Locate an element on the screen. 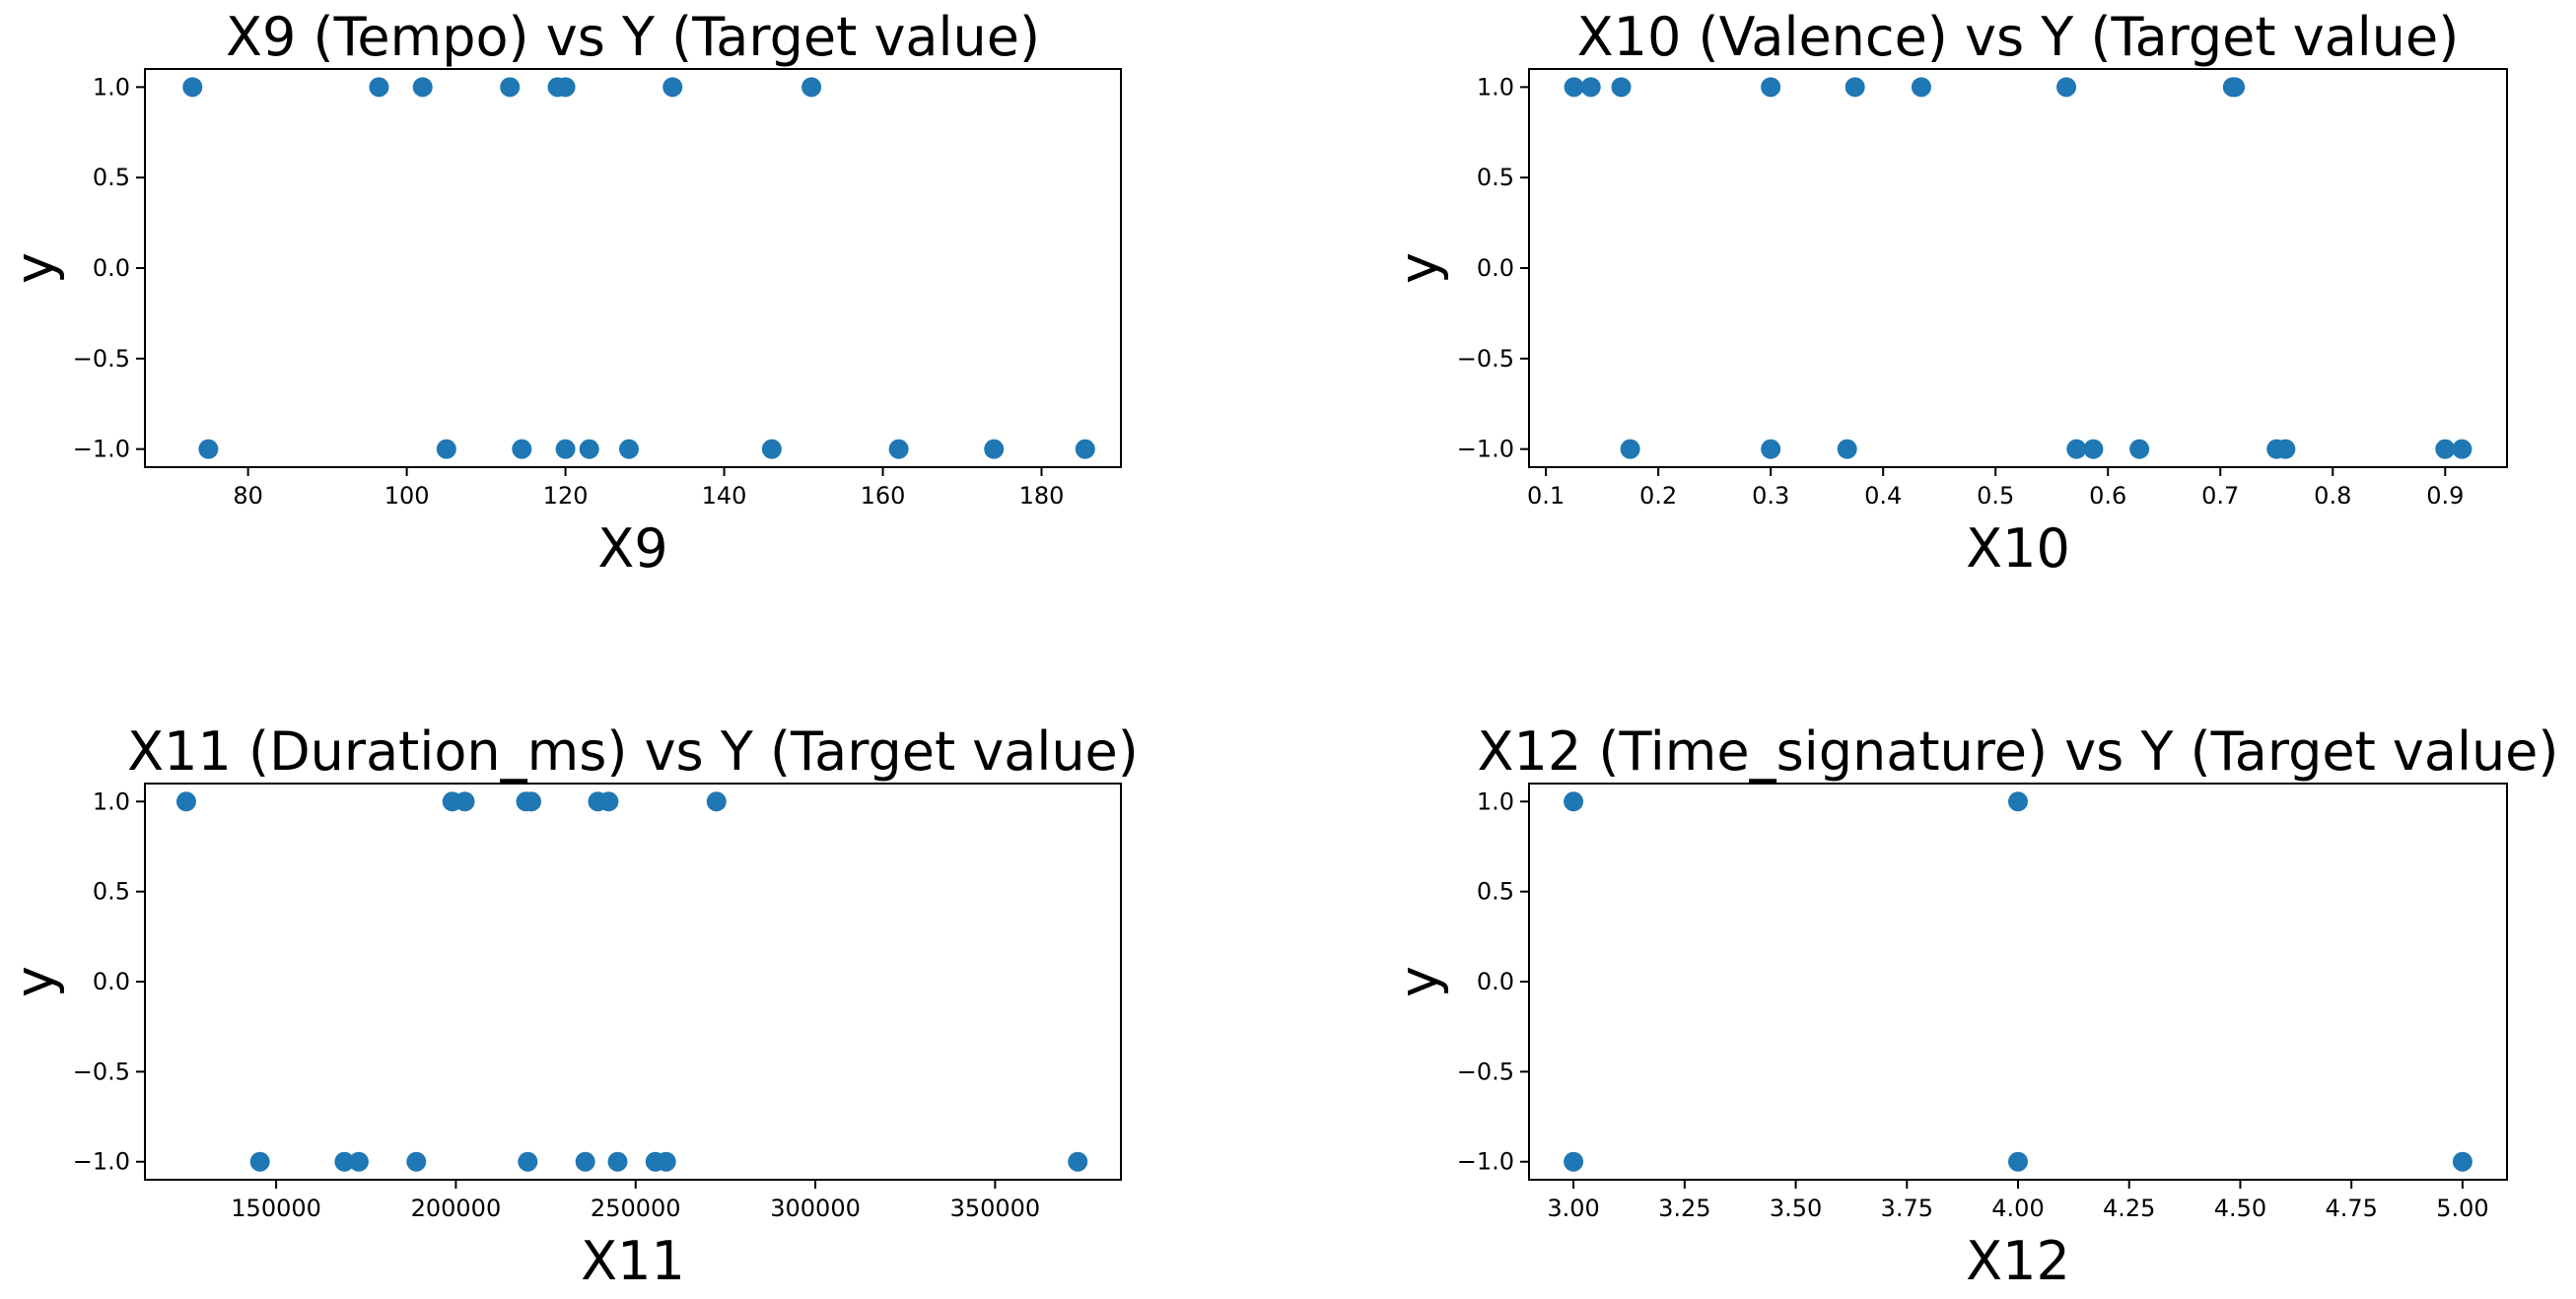 Image resolution: width=2576 pixels, height=1299 pixels. chart-title: X12 (Time_signature) vs Y (Target value) is located at coordinates (2019, 751).